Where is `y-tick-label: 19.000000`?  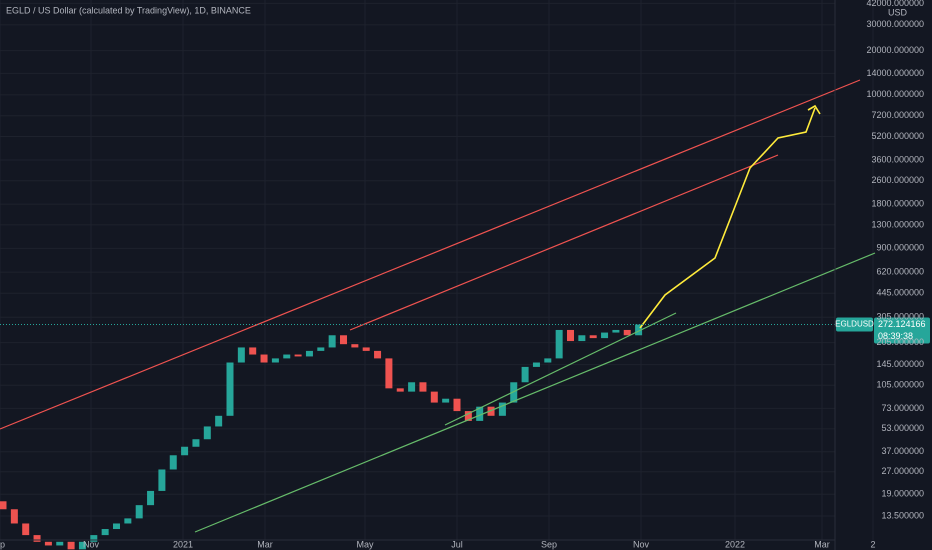 y-tick-label: 19.000000 is located at coordinates (902, 494).